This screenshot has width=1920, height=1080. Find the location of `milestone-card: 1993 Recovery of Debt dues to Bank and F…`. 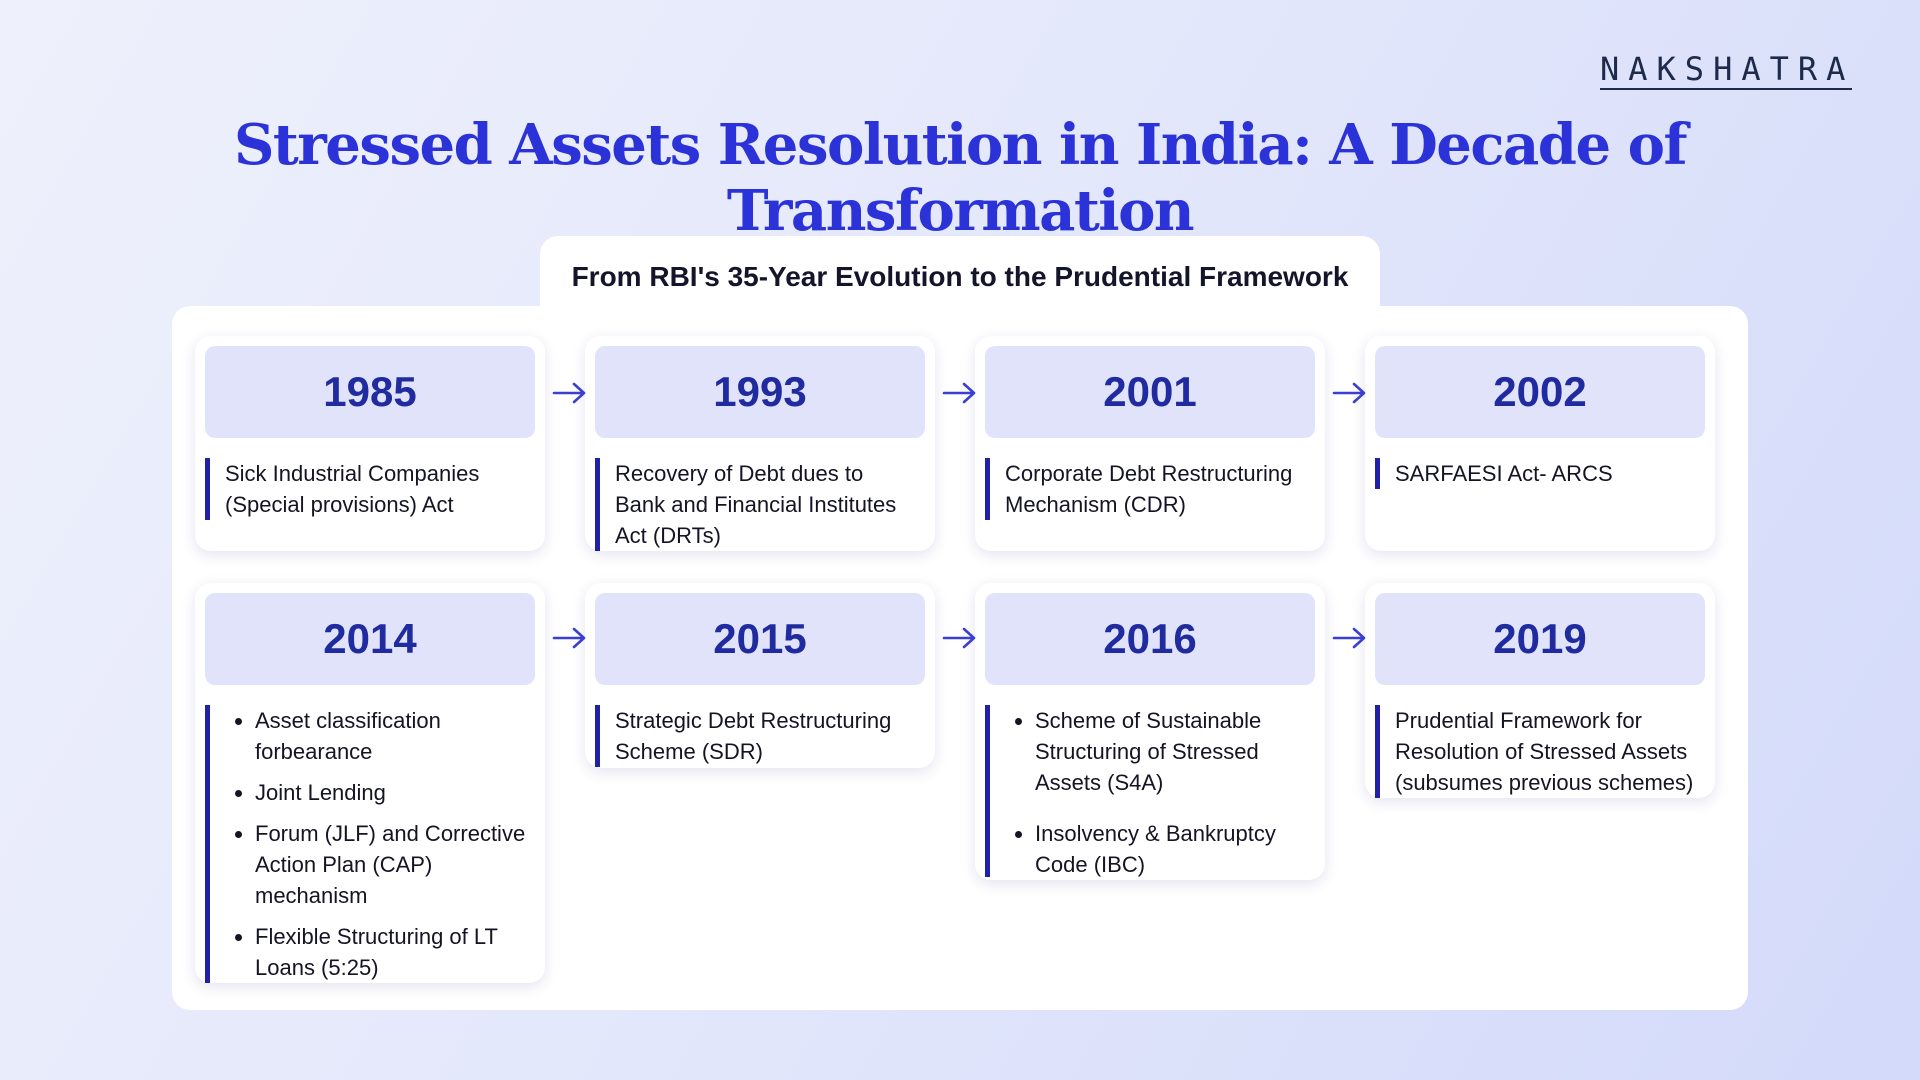

milestone-card: 1993 Recovery of Debt dues to Bank and F… is located at coordinates (760, 443).